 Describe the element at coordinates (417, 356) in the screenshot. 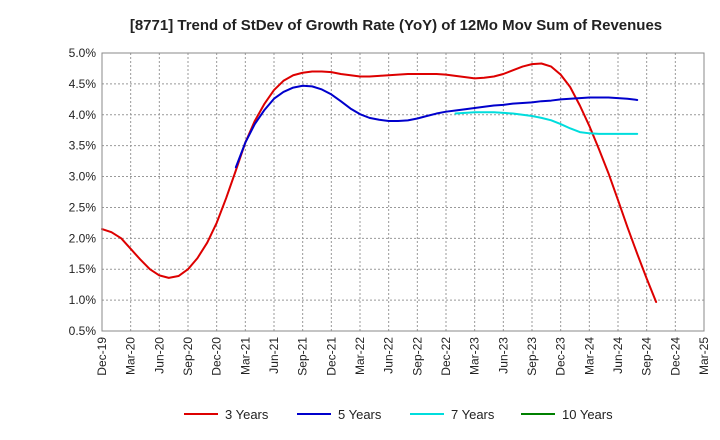

I see `x-tick-label: Sep-22` at that location.